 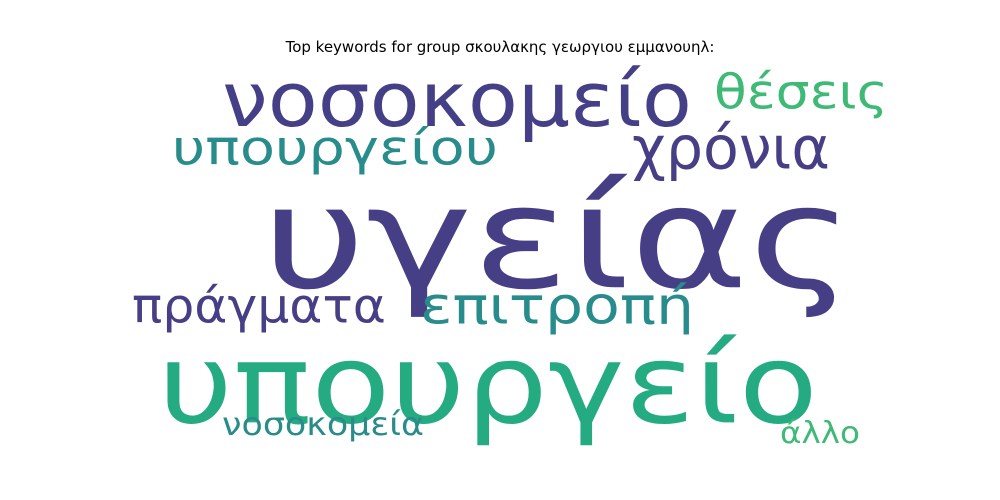 What do you see at coordinates (731, 147) in the screenshot?
I see `word-chronia: χρόνια` at bounding box center [731, 147].